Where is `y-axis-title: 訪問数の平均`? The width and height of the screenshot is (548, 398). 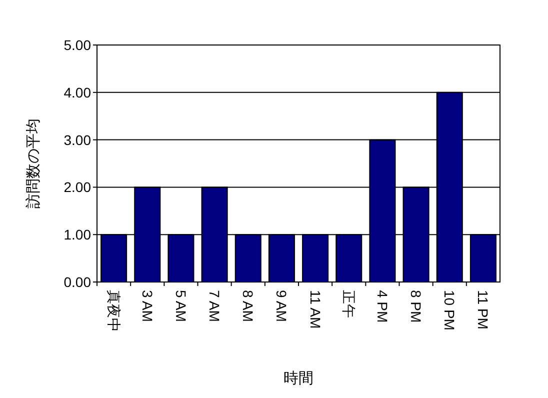
y-axis-title: 訪問数の平均 is located at coordinates (33, 163).